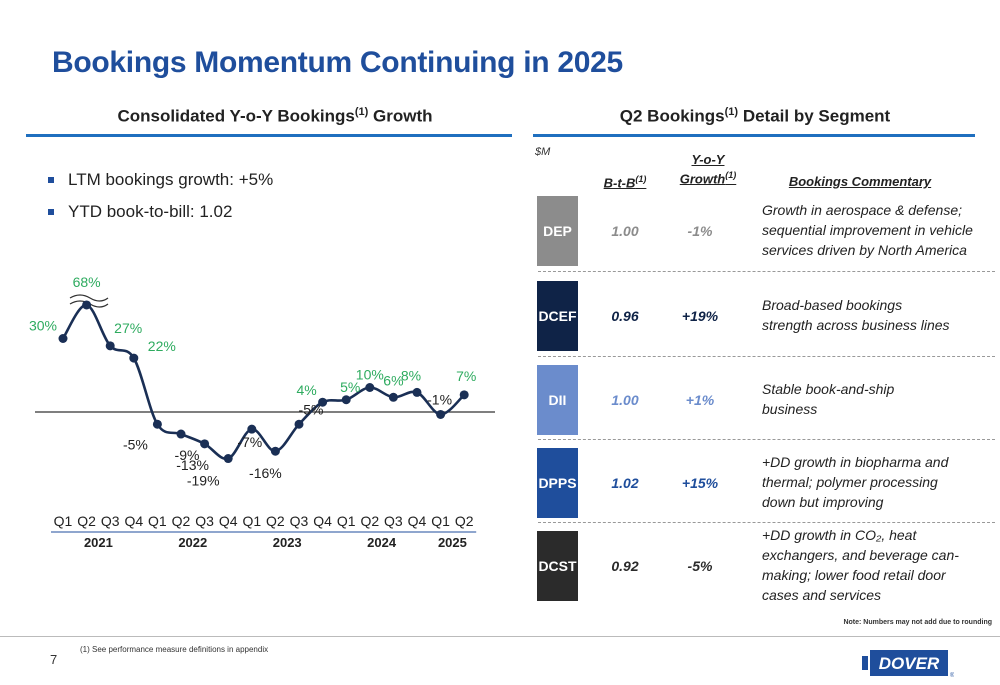  Describe the element at coordinates (625, 483) in the screenshot. I see `segment-btb-value: 1.02` at that location.